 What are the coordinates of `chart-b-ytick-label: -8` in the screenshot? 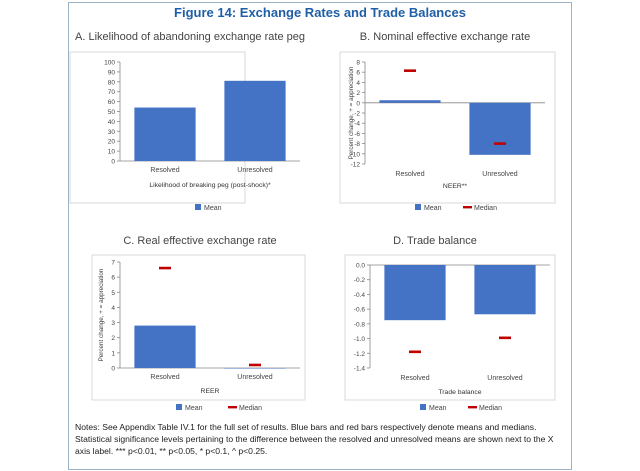 It's located at (357, 144).